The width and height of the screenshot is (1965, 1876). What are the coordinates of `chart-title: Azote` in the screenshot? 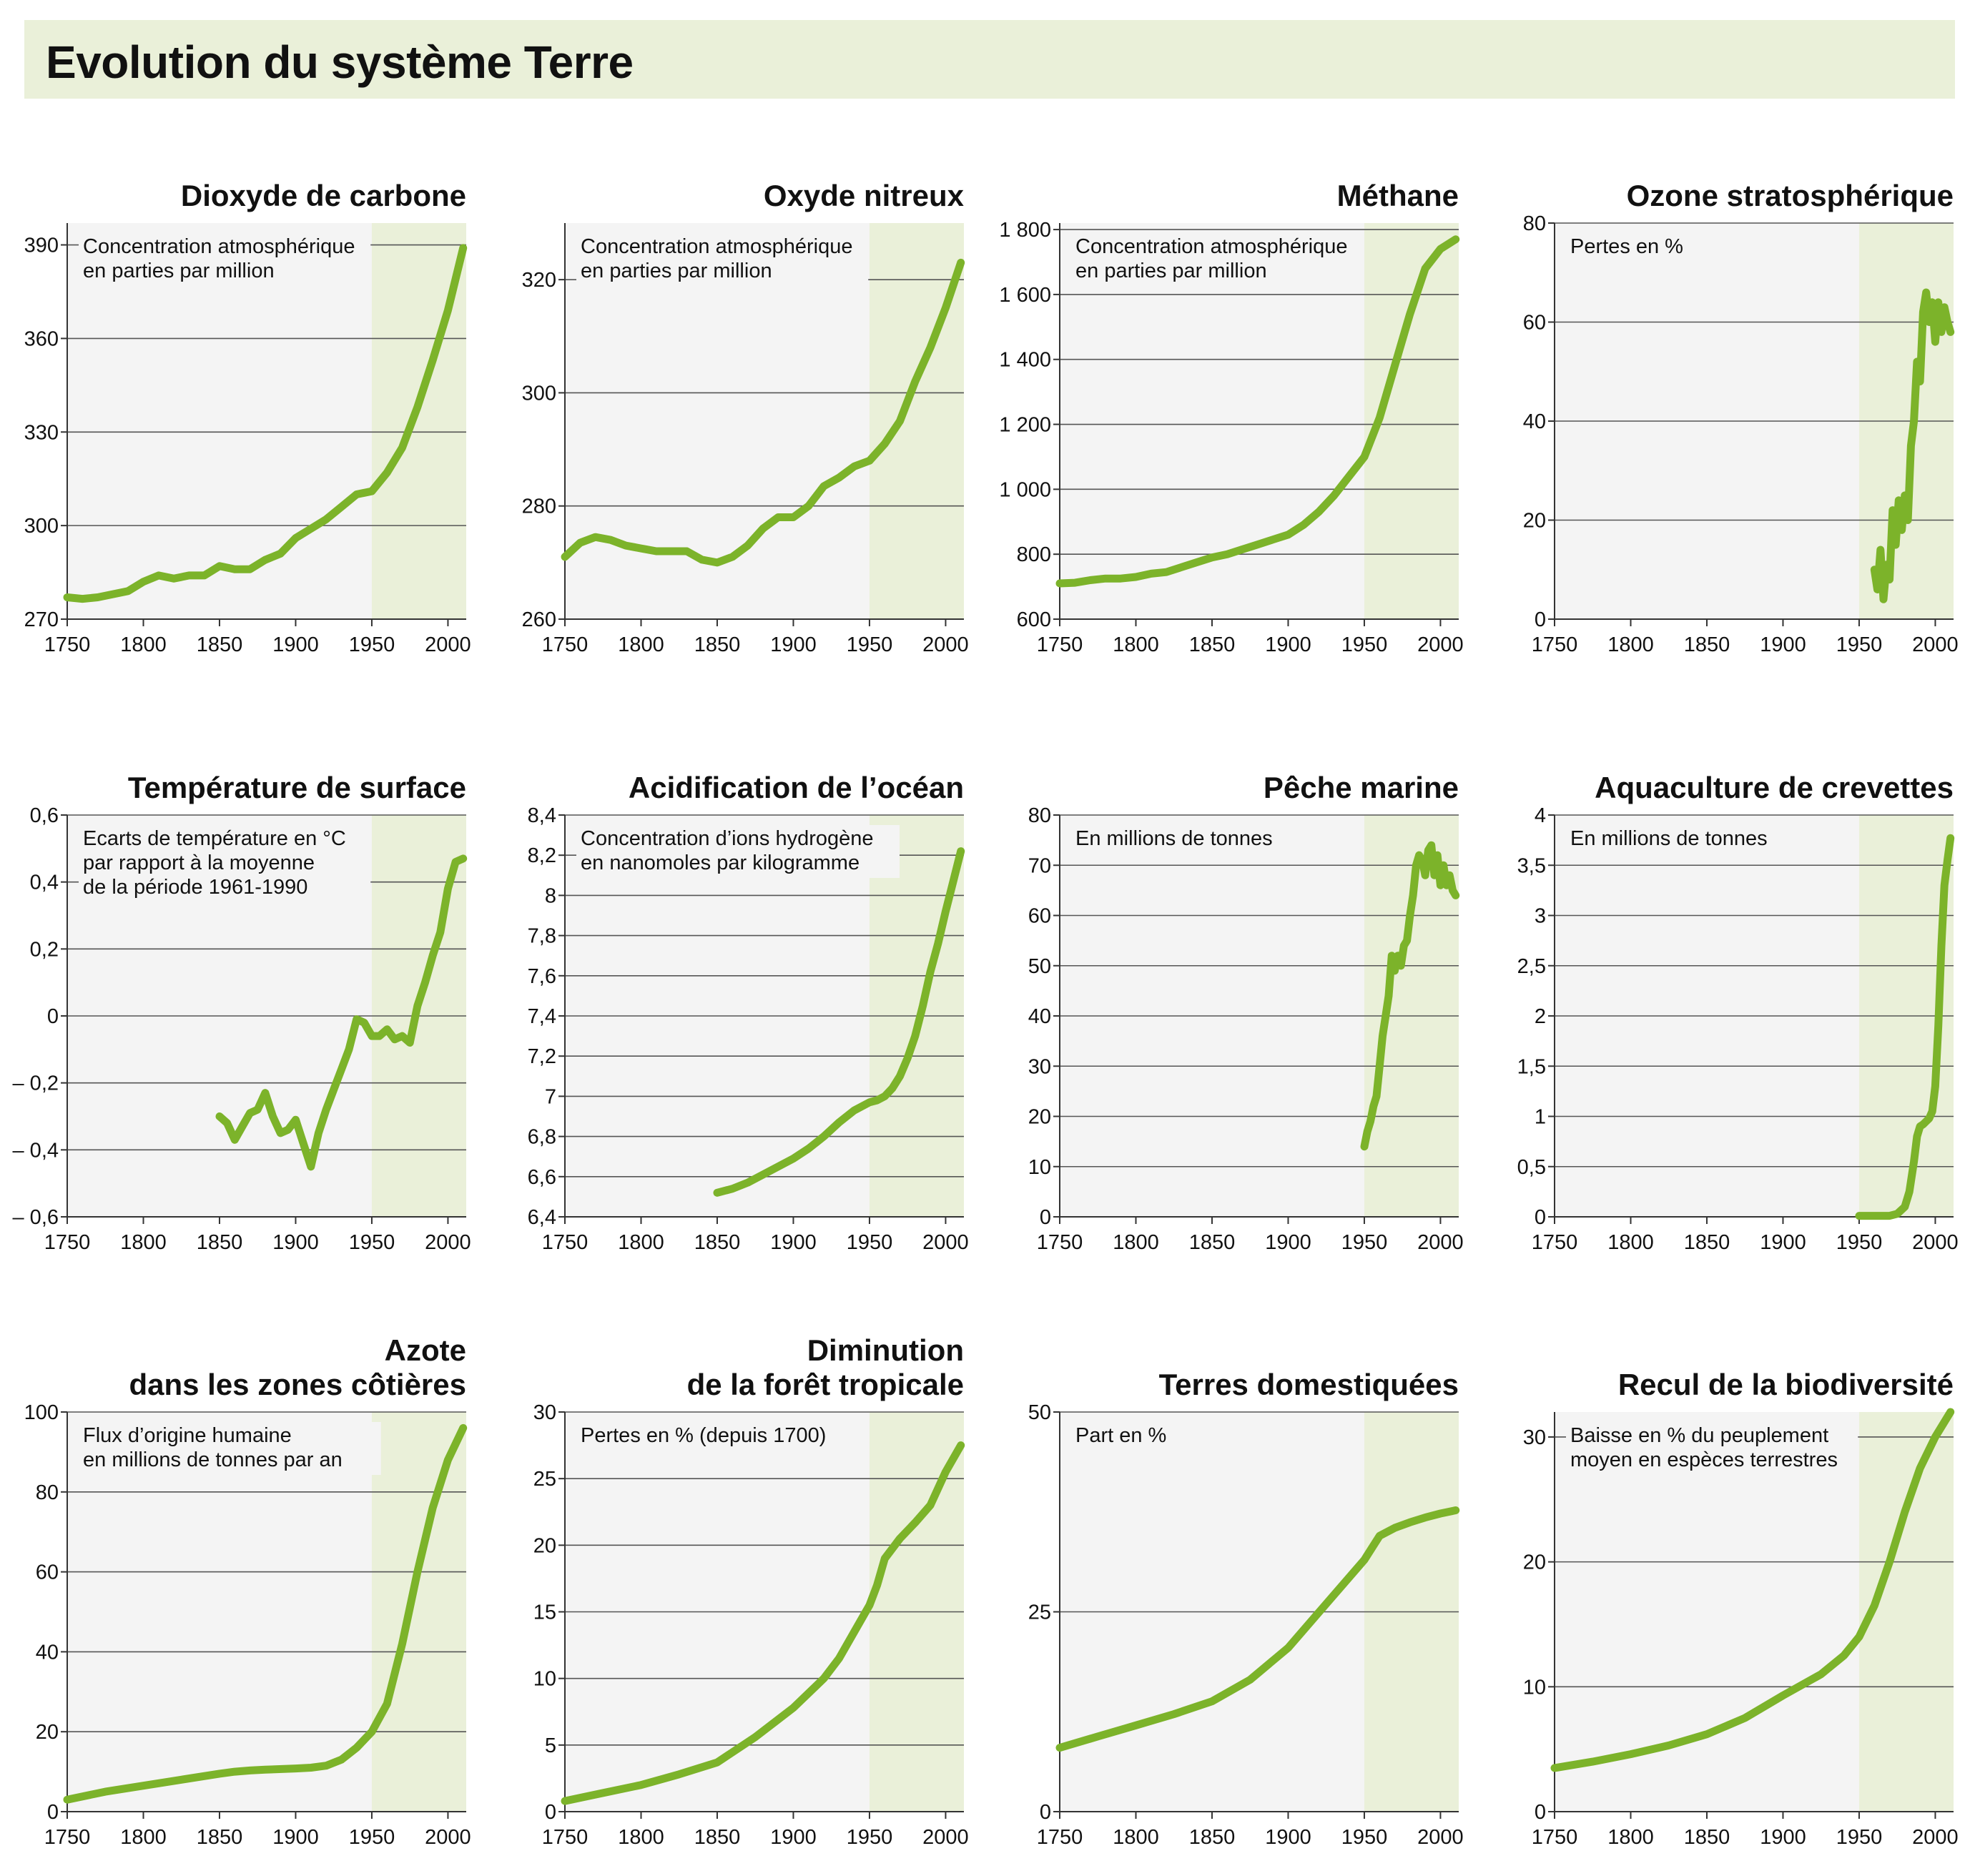 It's located at (426, 1350).